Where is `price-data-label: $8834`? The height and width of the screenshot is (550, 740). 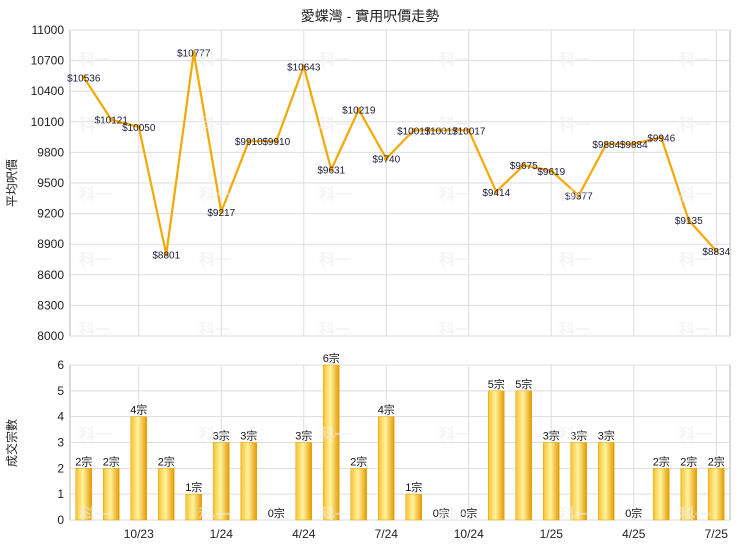 price-data-label: $8834 is located at coordinates (716, 252).